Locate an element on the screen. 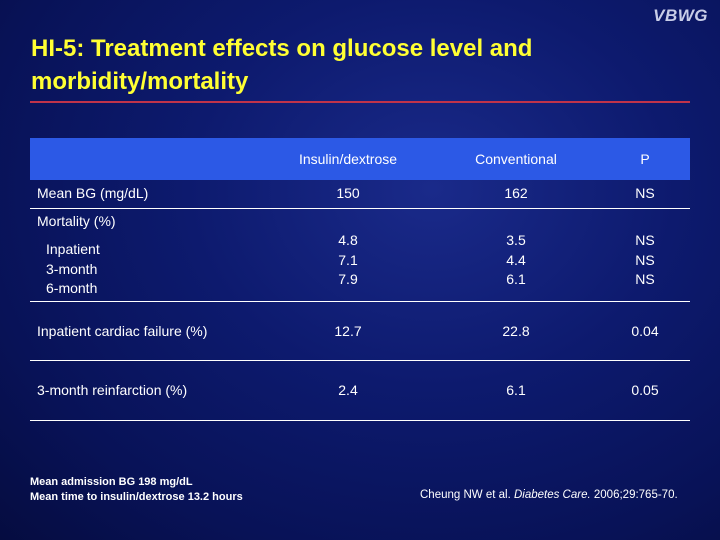  citation-authors: Cheung NW et al. is located at coordinates (465, 495).